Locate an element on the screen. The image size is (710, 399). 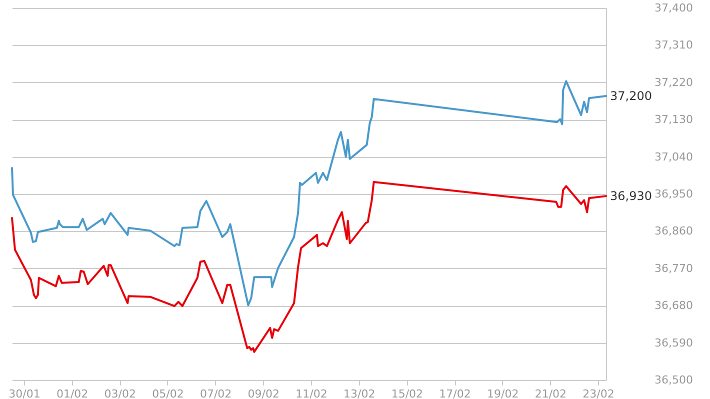
x-tick-label: 23/02 is located at coordinates (598, 393).